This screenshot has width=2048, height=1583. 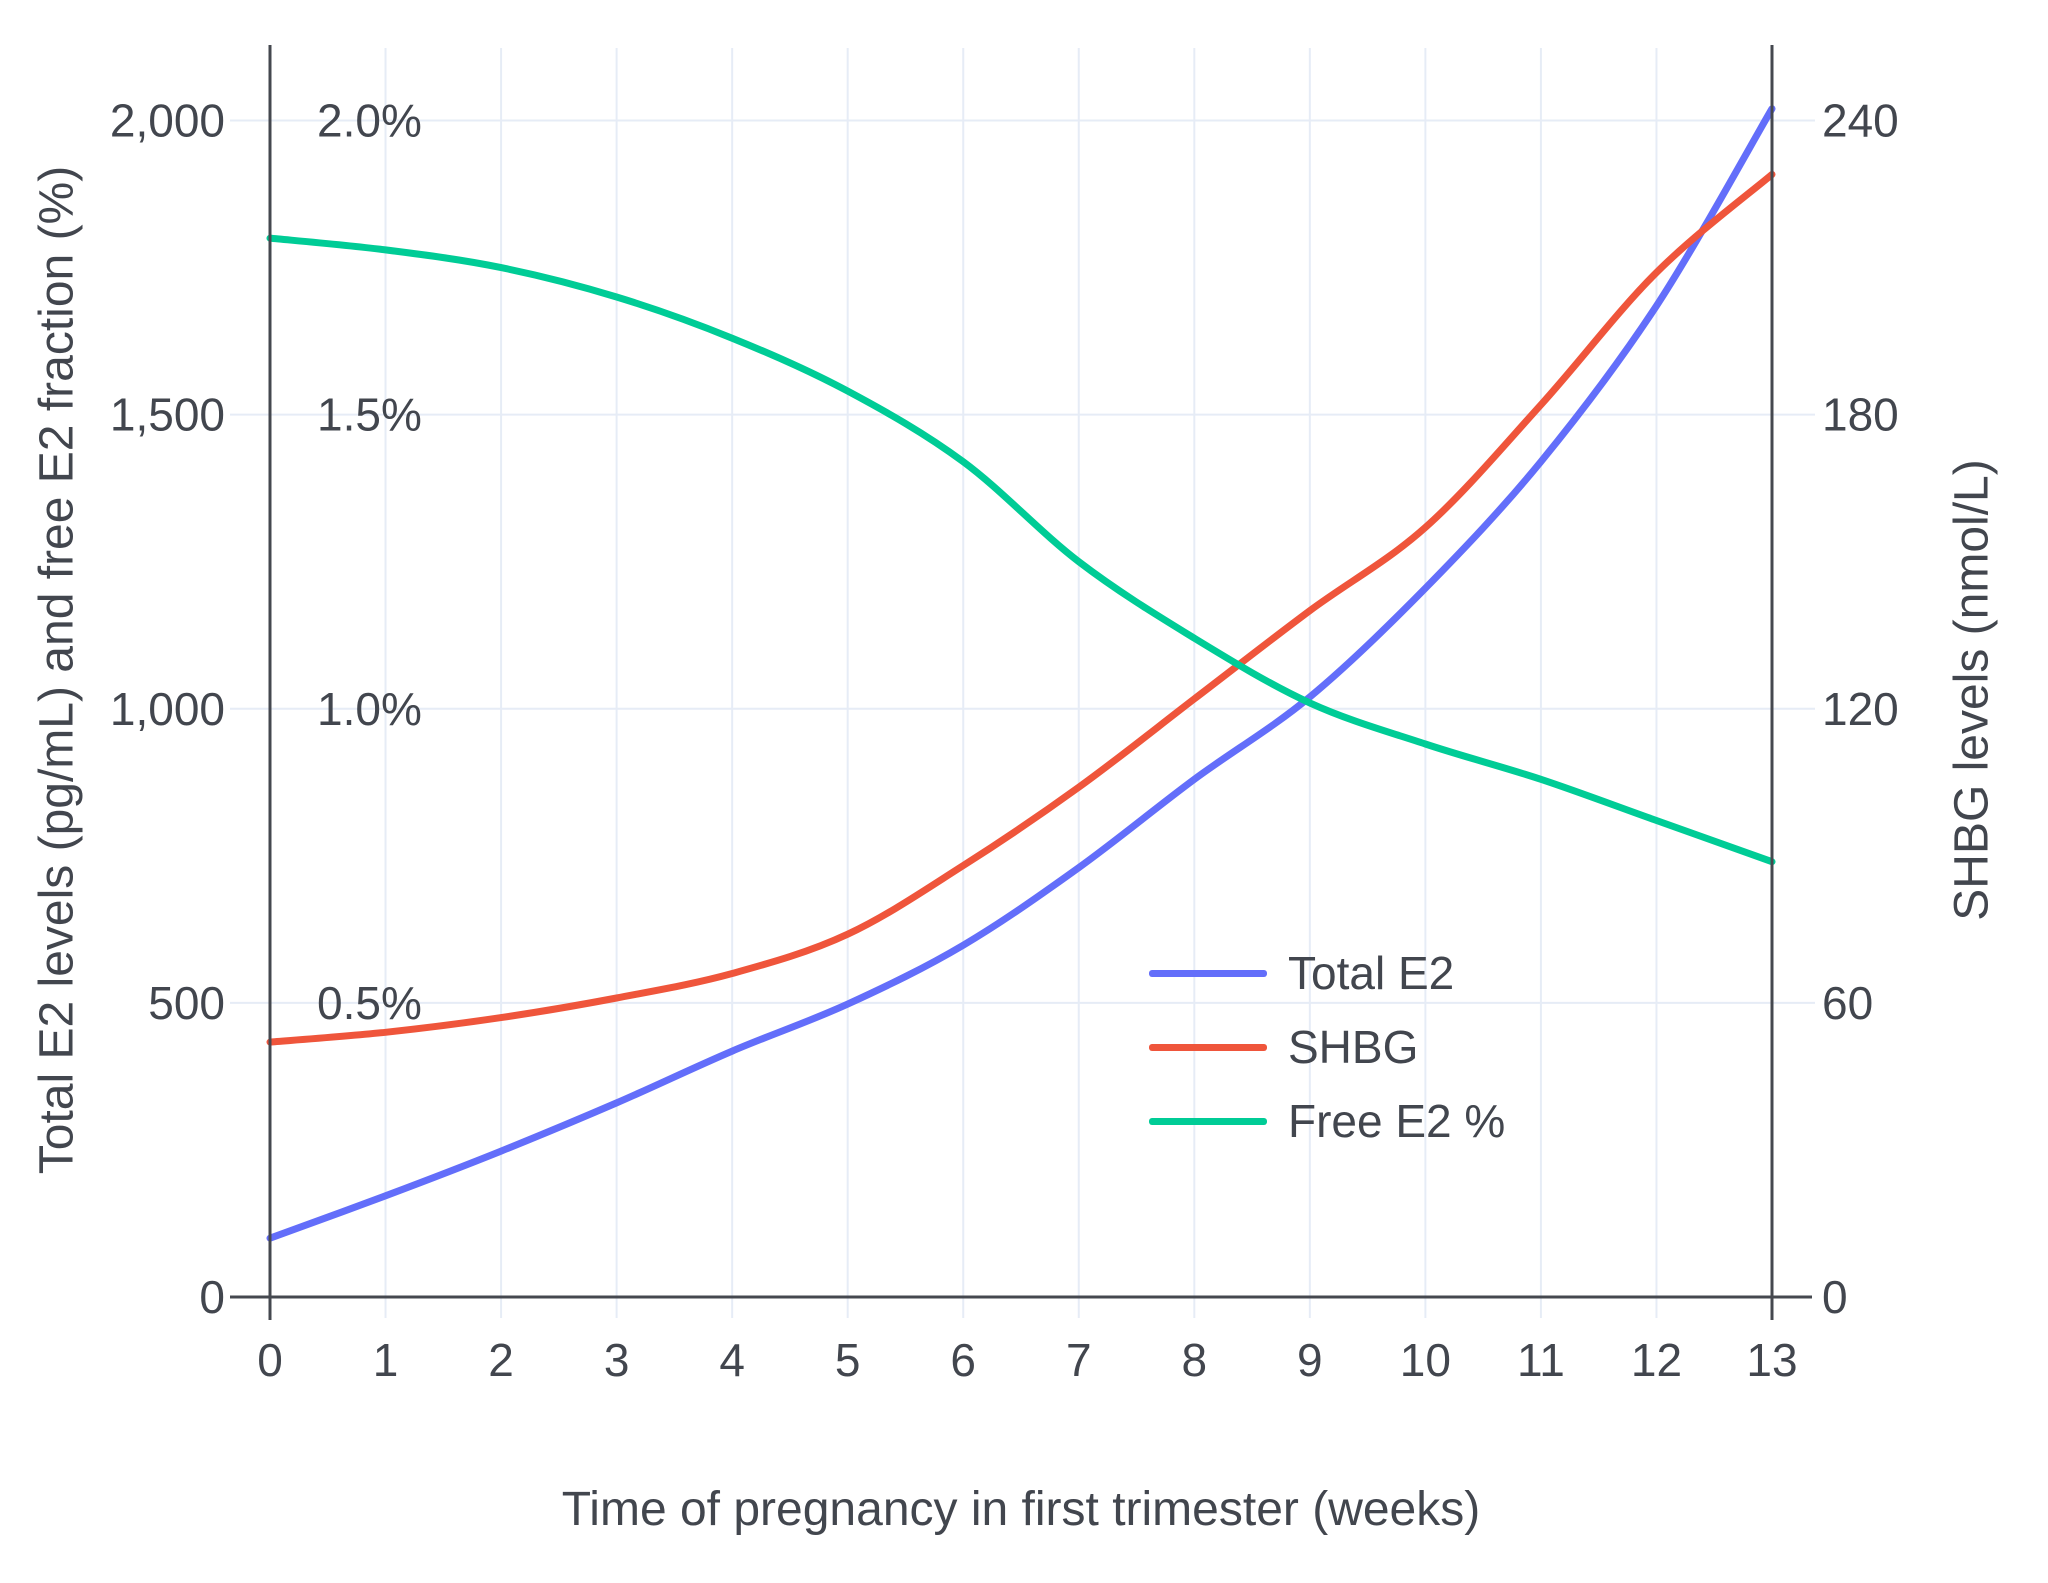 What do you see at coordinates (1283, 1047) in the screenshot?
I see `legend-item-shbg: SHBG` at bounding box center [1283, 1047].